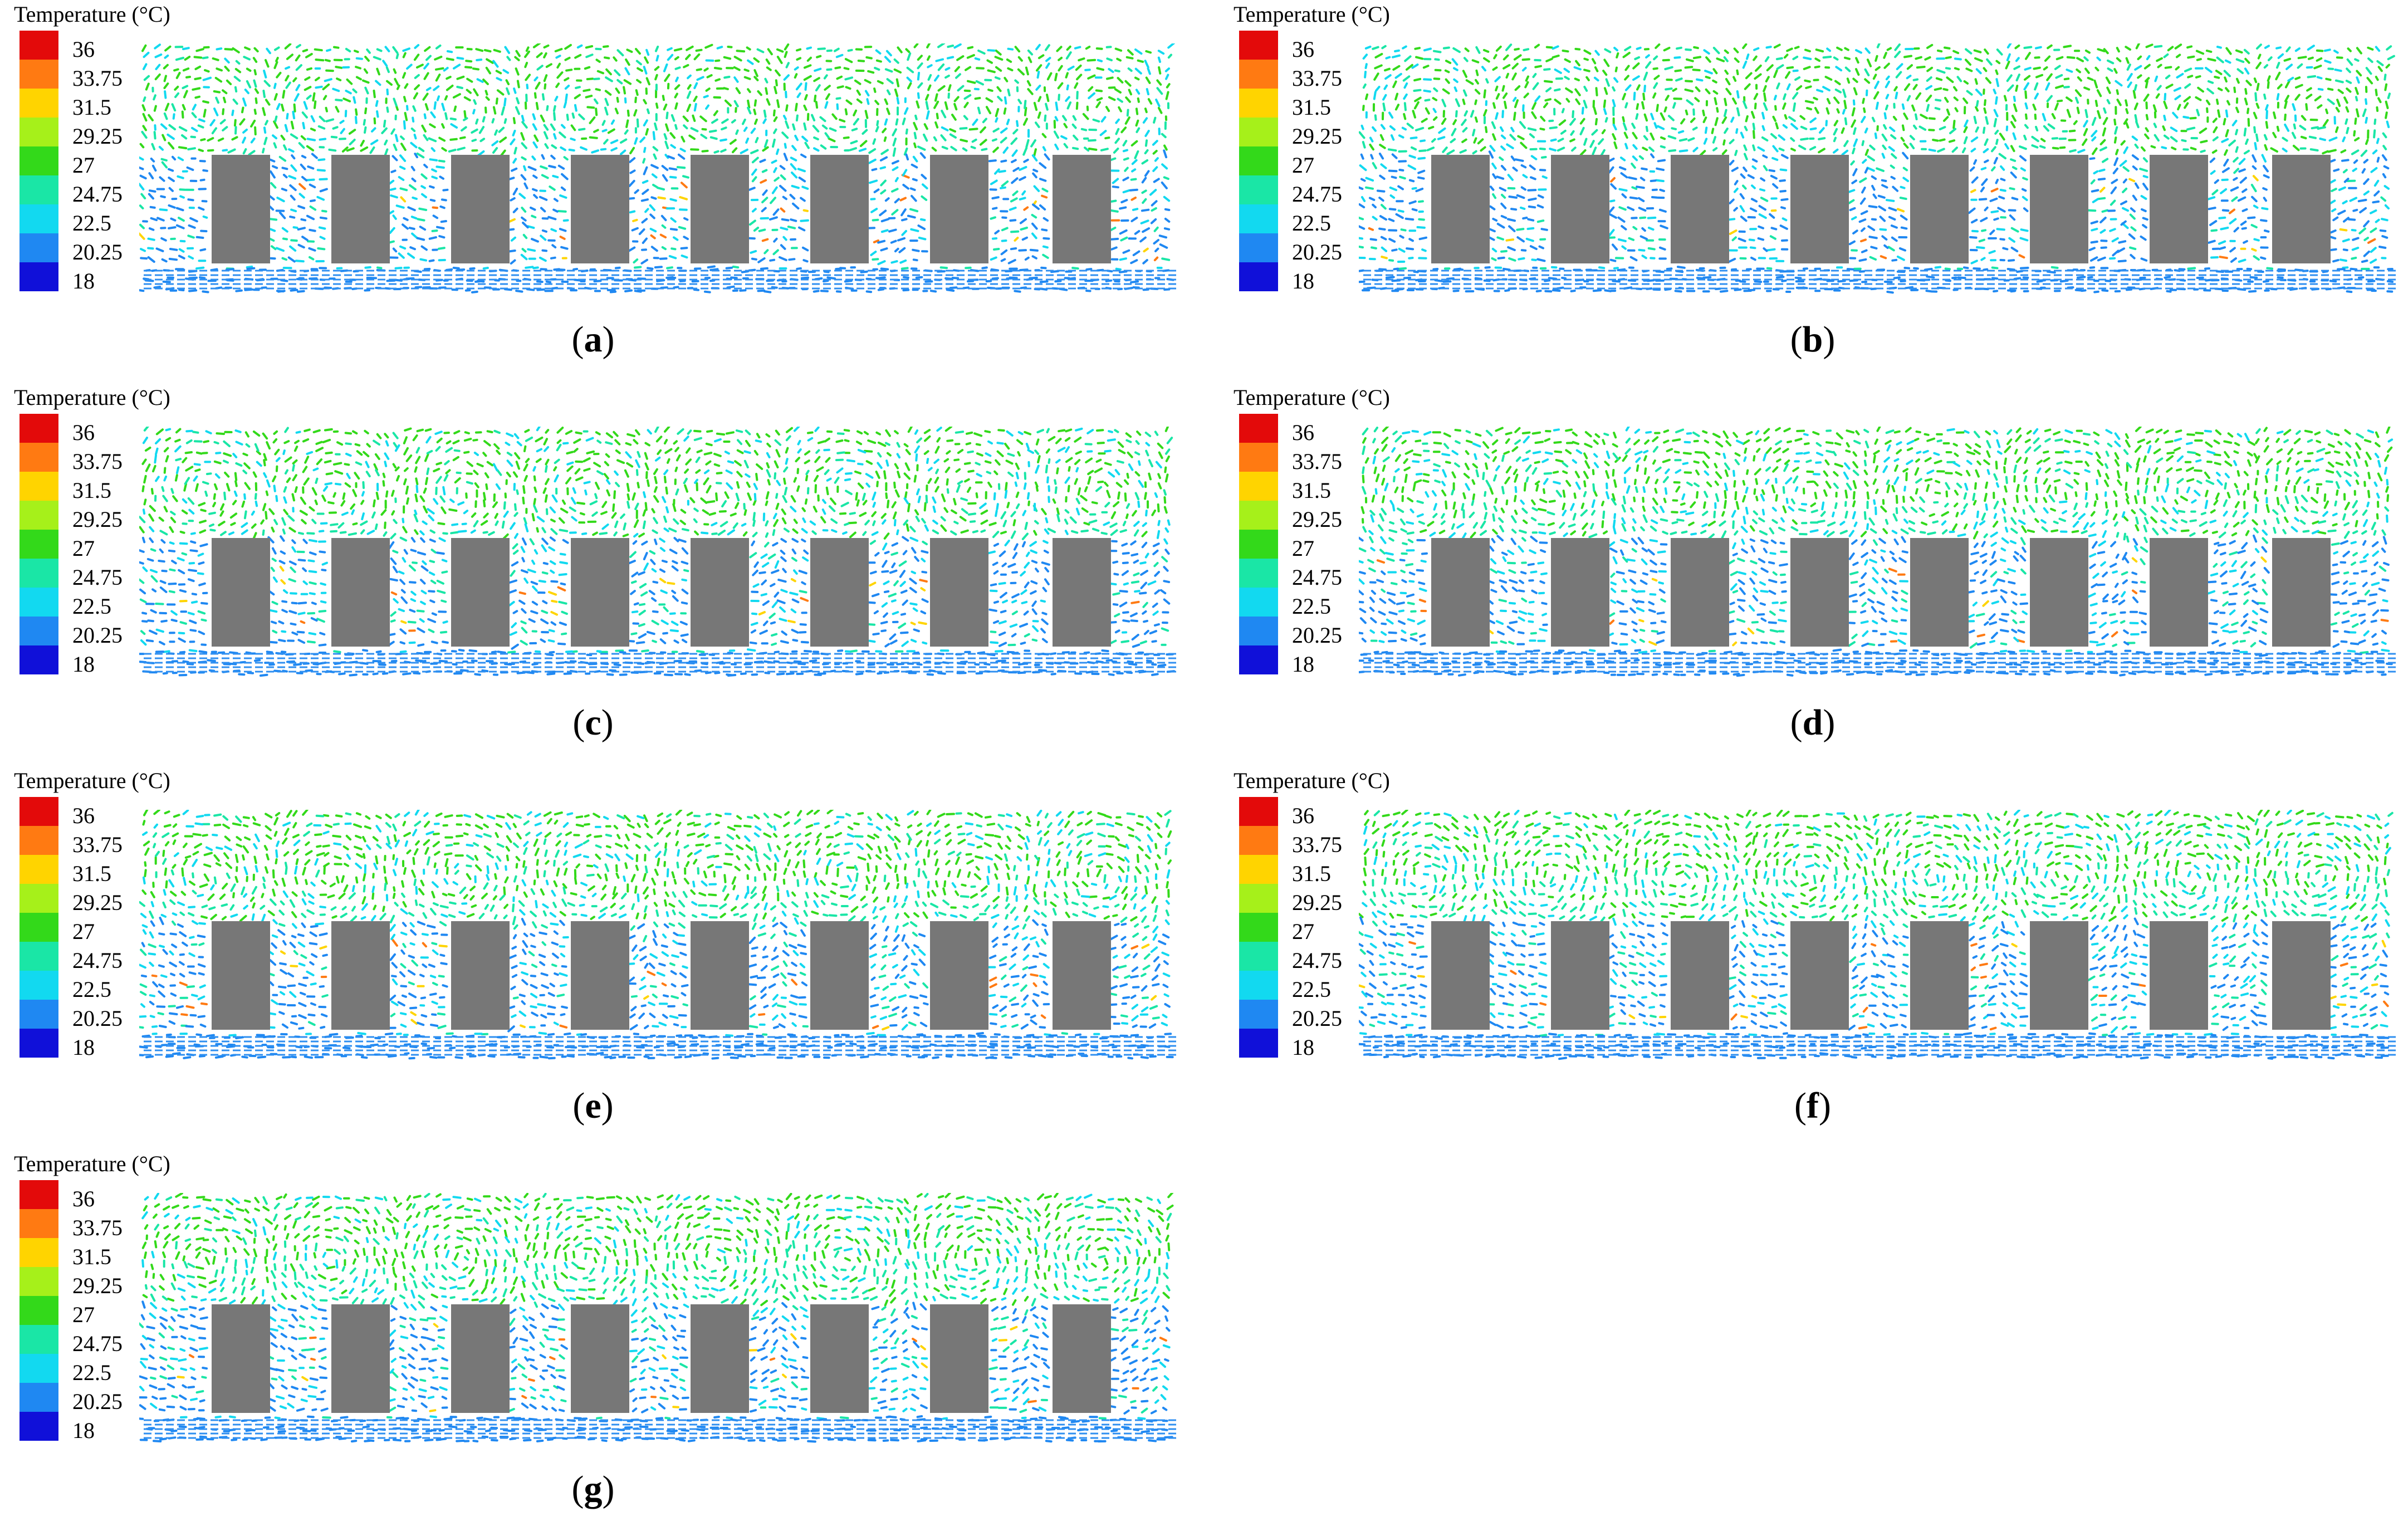 The width and height of the screenshot is (2408, 1536). I want to click on panel-label: (b), so click(1813, 339).